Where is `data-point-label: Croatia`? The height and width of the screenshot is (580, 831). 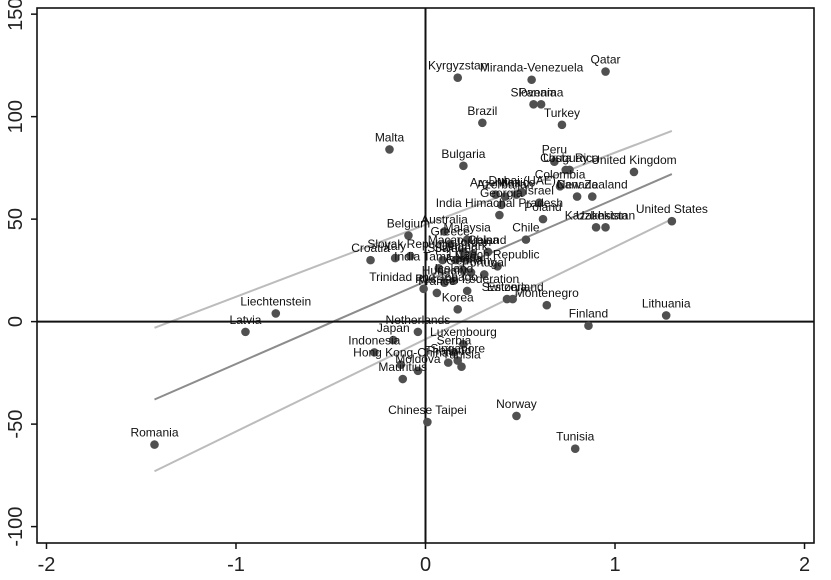 data-point-label: Croatia is located at coordinates (370, 248).